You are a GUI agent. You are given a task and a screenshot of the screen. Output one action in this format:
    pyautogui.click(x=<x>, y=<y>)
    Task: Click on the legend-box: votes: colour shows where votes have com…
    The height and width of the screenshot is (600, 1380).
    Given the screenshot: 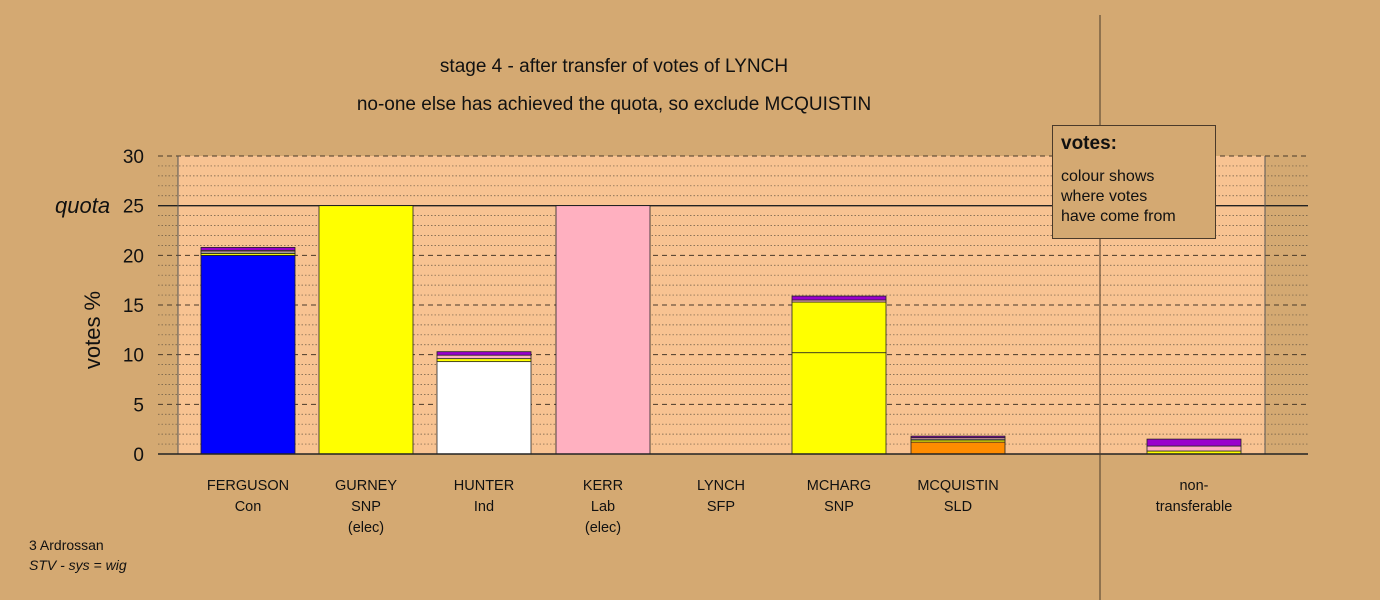 What is the action you would take?
    pyautogui.click(x=1134, y=182)
    